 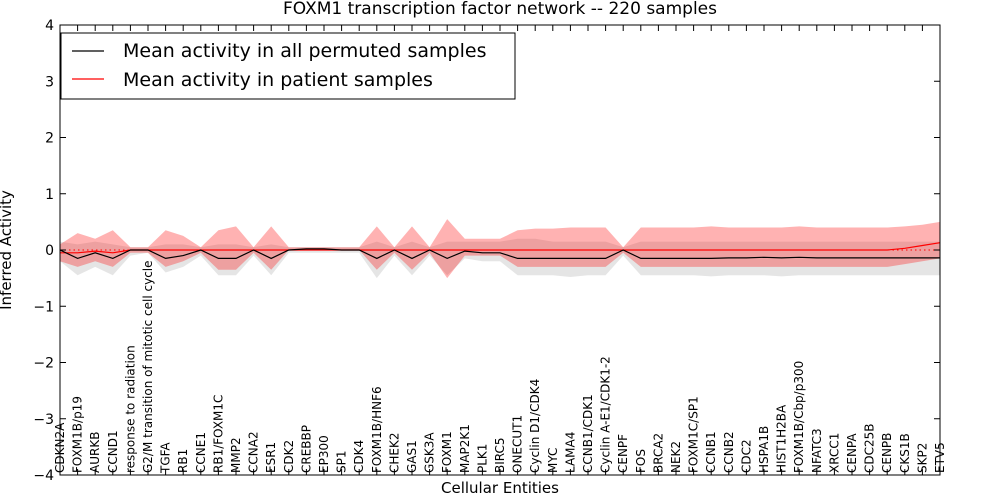 I want to click on x-tick-label: MMP2, so click(x=236, y=455).